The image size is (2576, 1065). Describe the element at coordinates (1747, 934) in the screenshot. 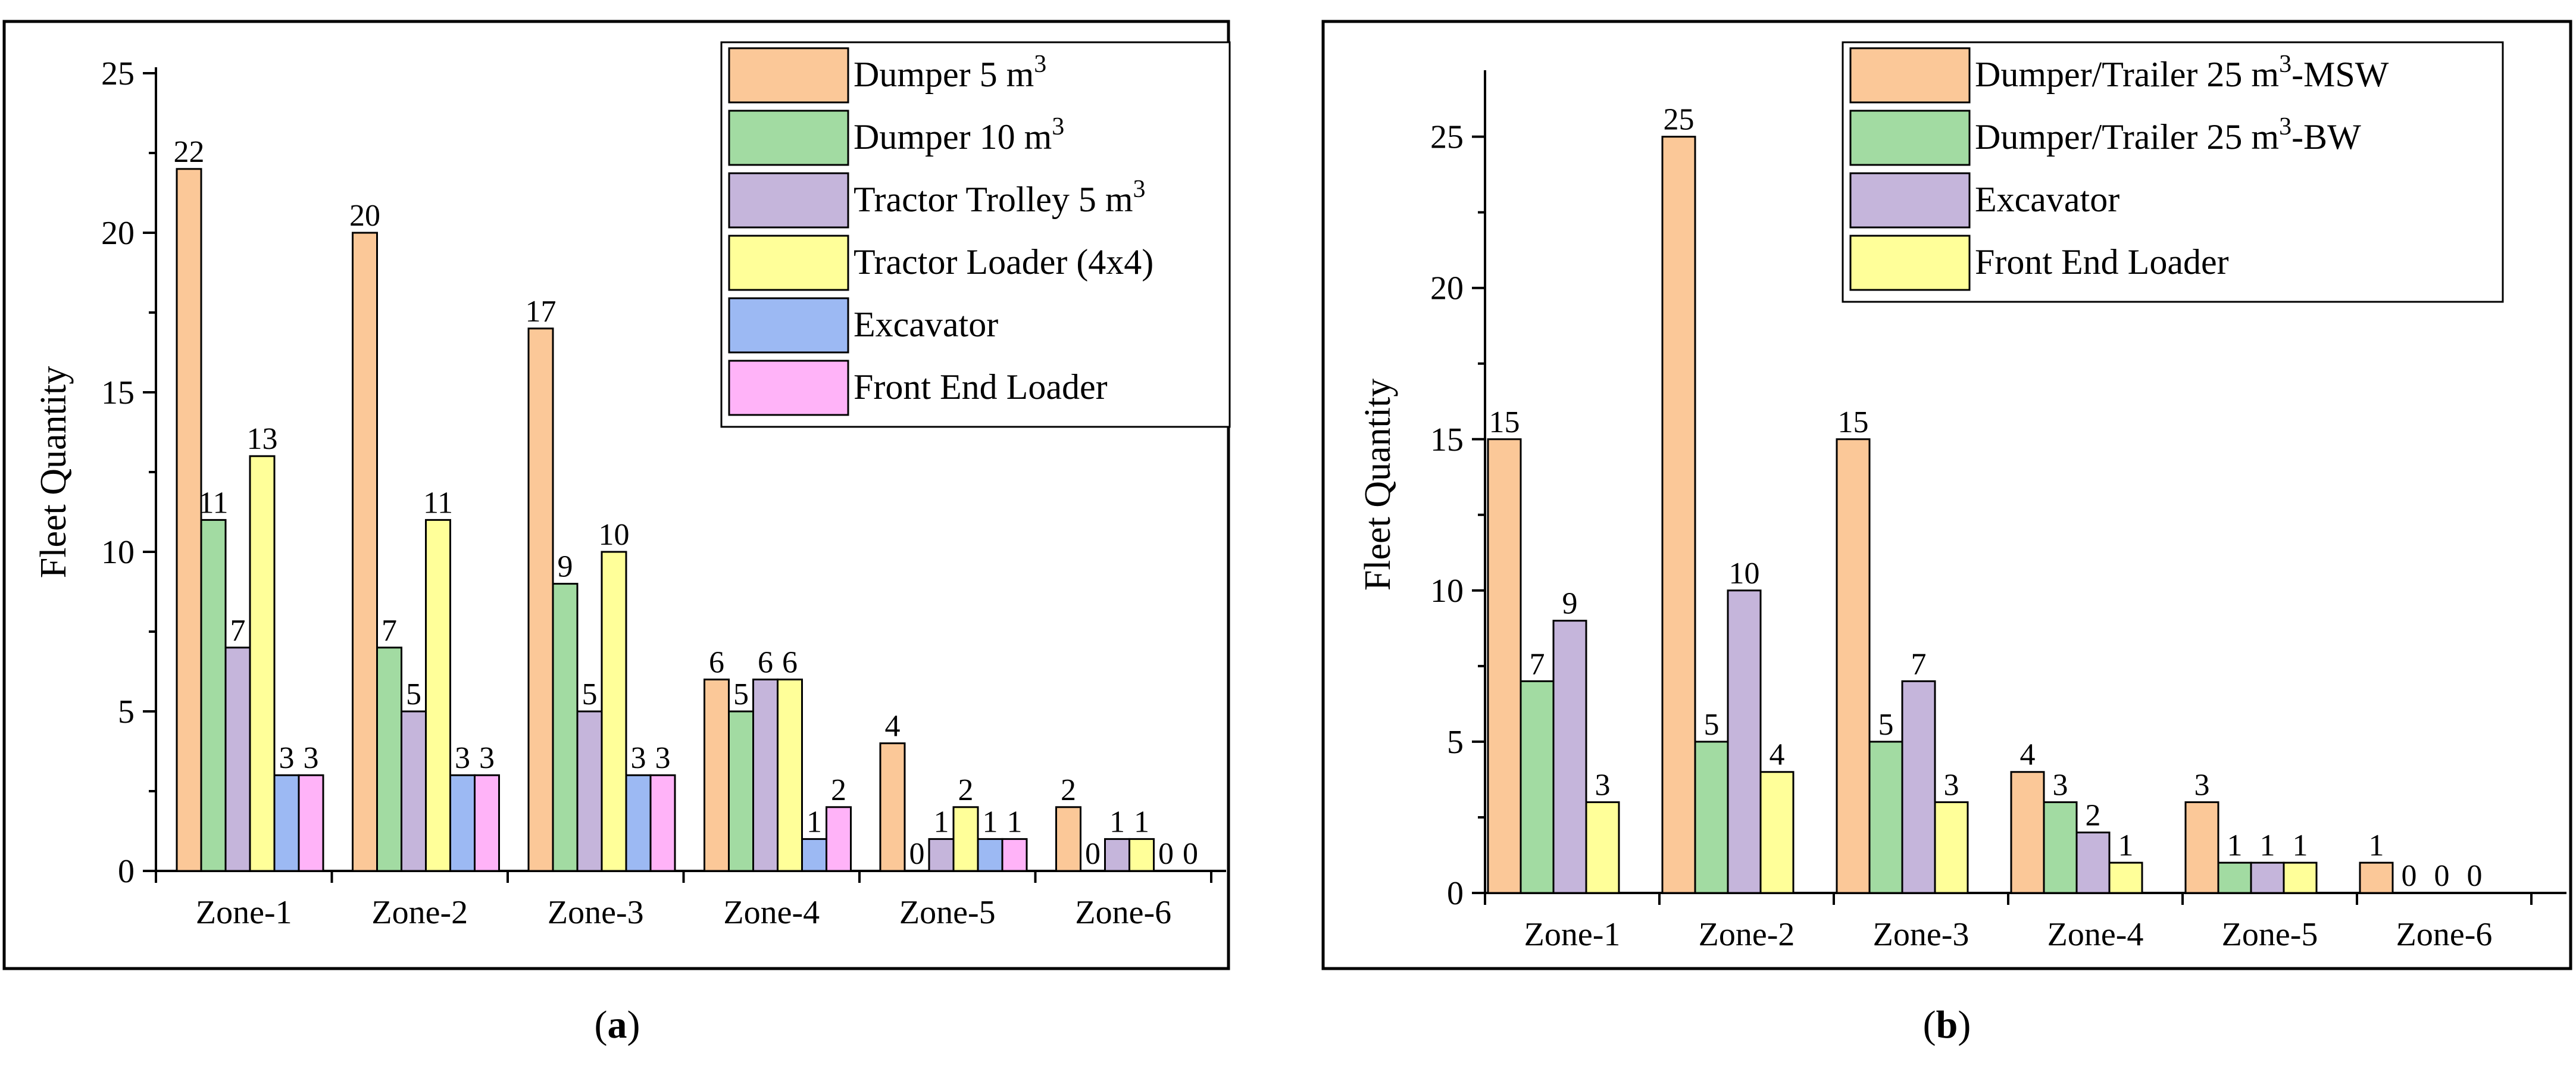

I see `x-tick-label: Zone-2` at that location.